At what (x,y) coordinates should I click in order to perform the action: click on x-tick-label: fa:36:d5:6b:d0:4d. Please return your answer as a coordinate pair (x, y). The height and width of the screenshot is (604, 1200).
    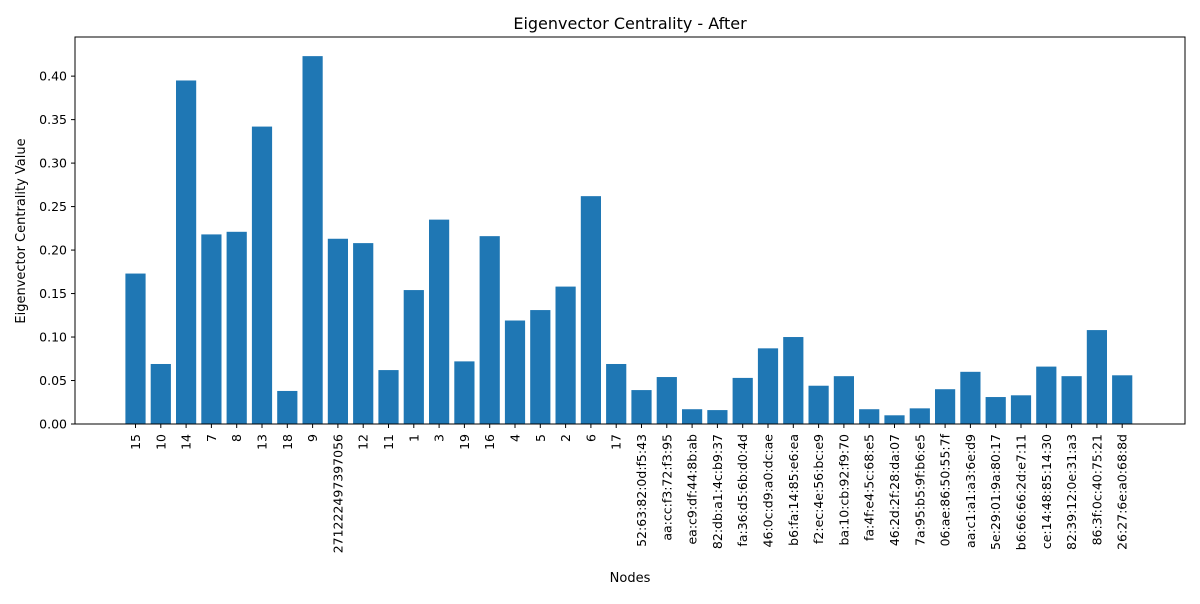
    Looking at the image, I should click on (742, 490).